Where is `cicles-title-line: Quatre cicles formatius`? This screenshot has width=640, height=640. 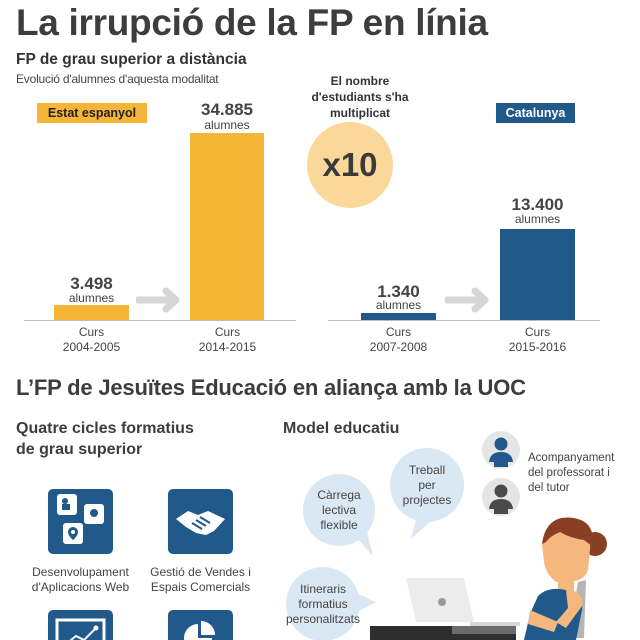
cicles-title-line: Quatre cicles formatius is located at coordinates (105, 428).